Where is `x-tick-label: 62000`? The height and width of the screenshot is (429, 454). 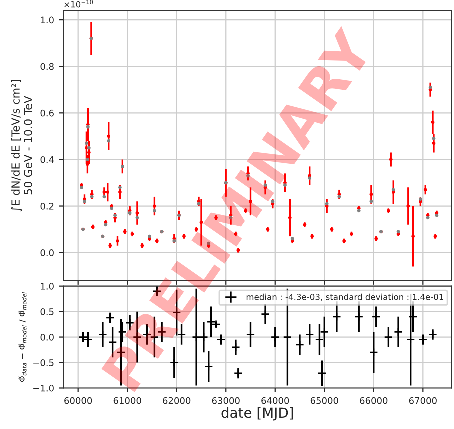 x-tick-label: 62000 is located at coordinates (177, 400).